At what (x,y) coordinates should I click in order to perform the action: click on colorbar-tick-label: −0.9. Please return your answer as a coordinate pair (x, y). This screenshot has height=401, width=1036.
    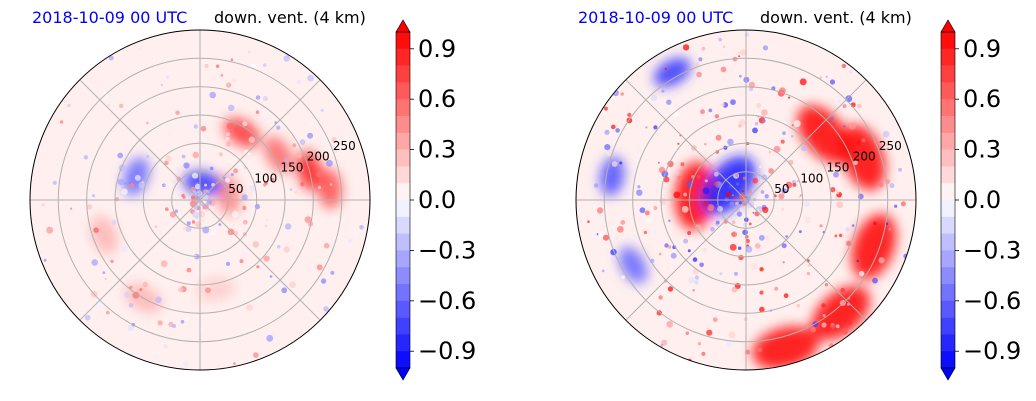
    Looking at the image, I should click on (992, 351).